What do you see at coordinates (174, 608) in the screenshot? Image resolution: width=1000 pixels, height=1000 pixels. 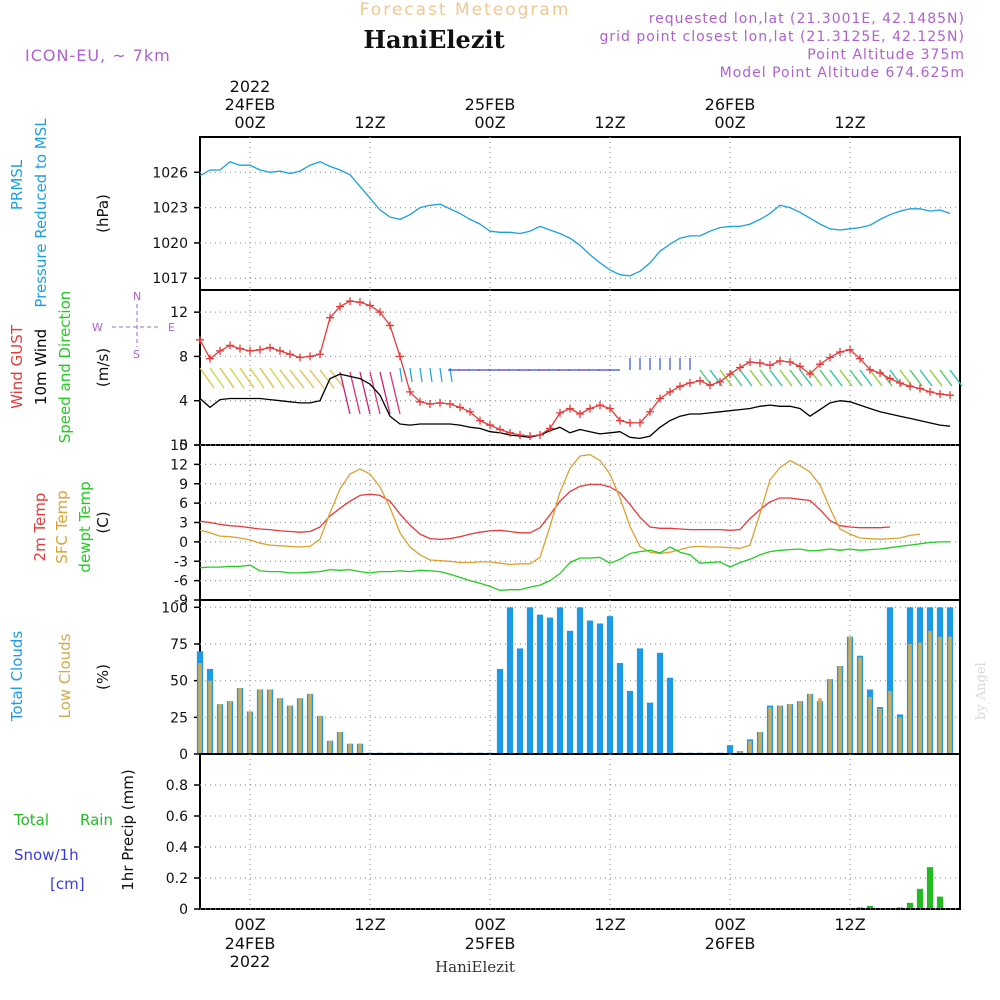 I see `y-tick-label: 100` at bounding box center [174, 608].